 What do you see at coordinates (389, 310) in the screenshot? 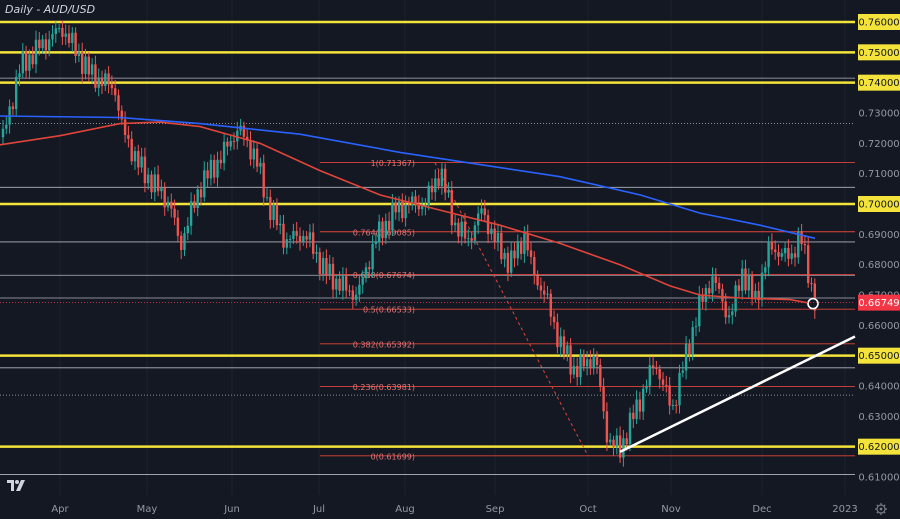
I see `fib-level-label: 0.5(0.66533)` at bounding box center [389, 310].